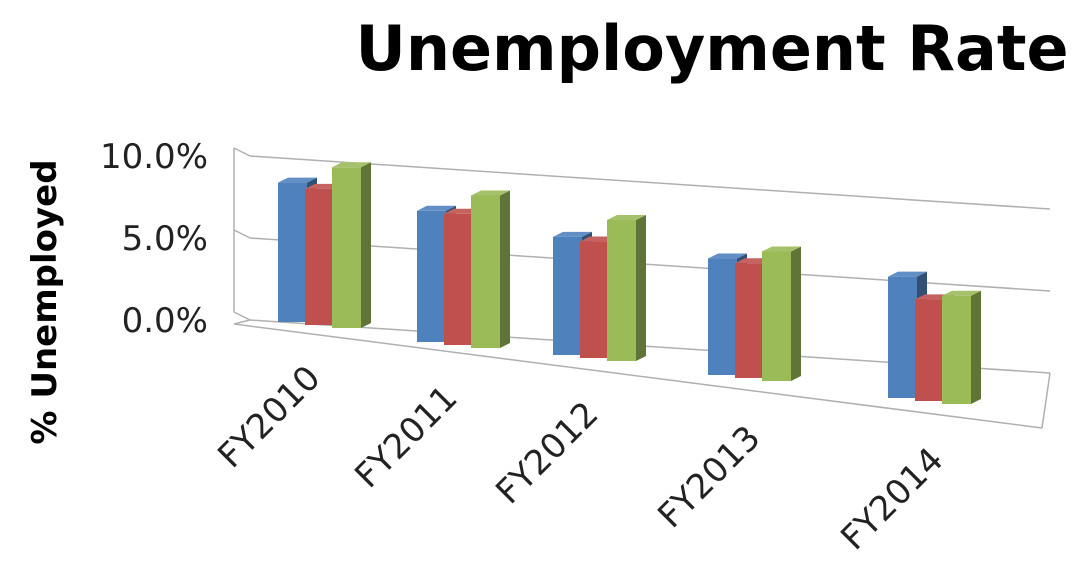 This screenshot has height=571, width=1072. Describe the element at coordinates (242, 322) in the screenshot. I see `floor-left-edge` at that location.